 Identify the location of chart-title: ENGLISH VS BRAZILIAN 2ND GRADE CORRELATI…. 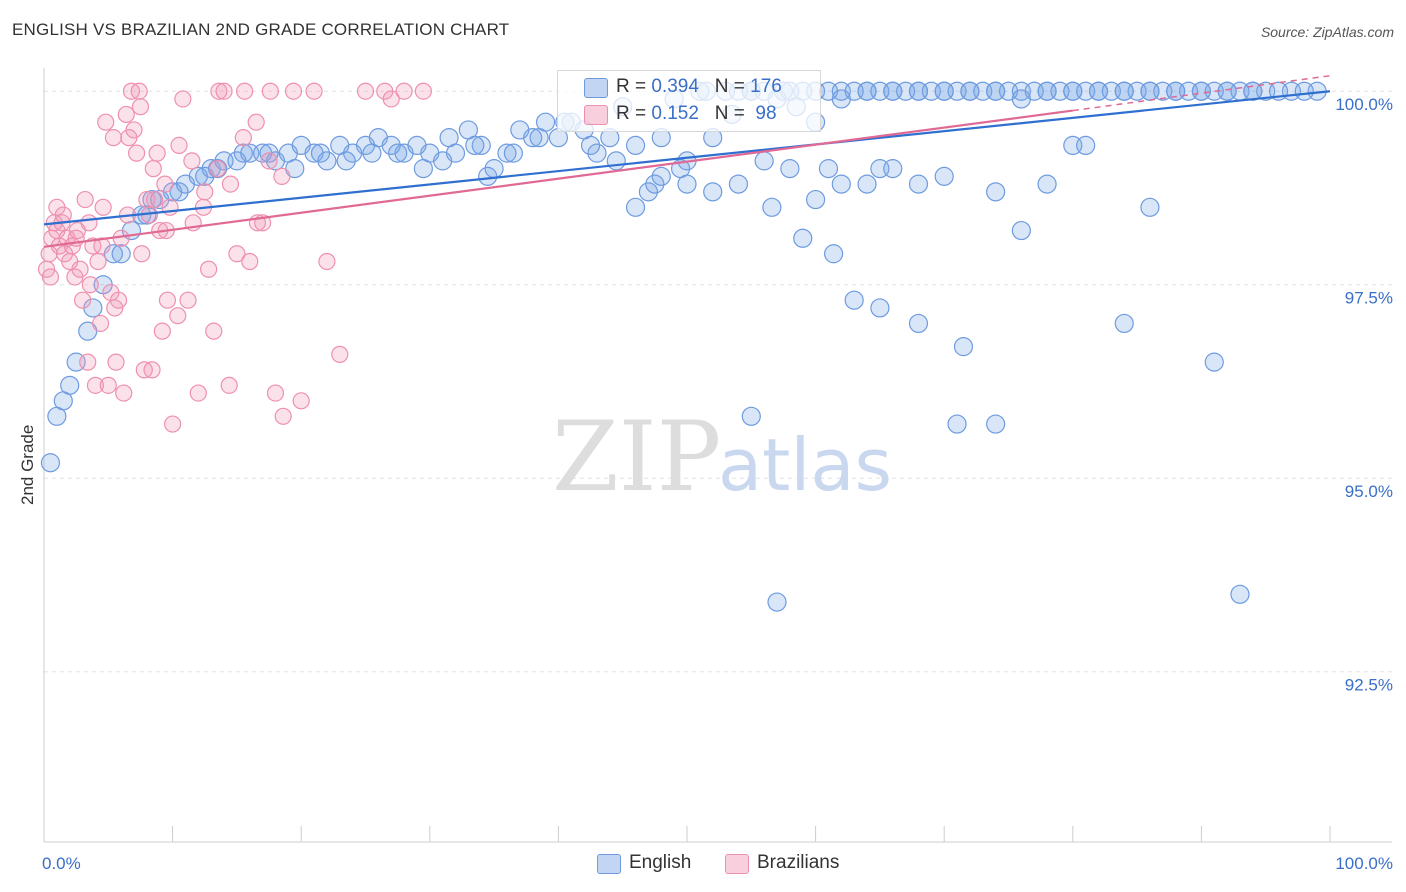
(261, 29).